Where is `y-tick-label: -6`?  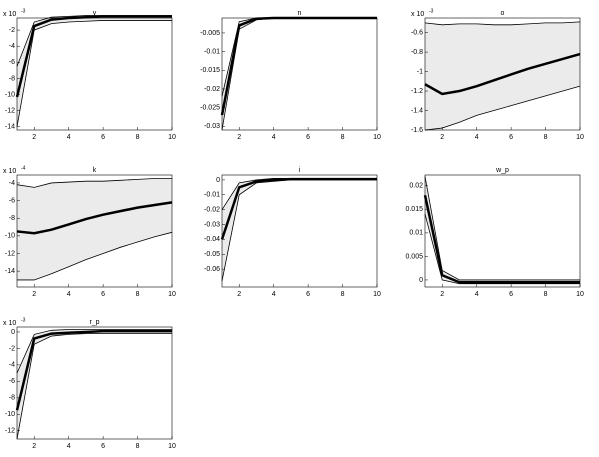 y-tick-label: -6 is located at coordinates (12, 381).